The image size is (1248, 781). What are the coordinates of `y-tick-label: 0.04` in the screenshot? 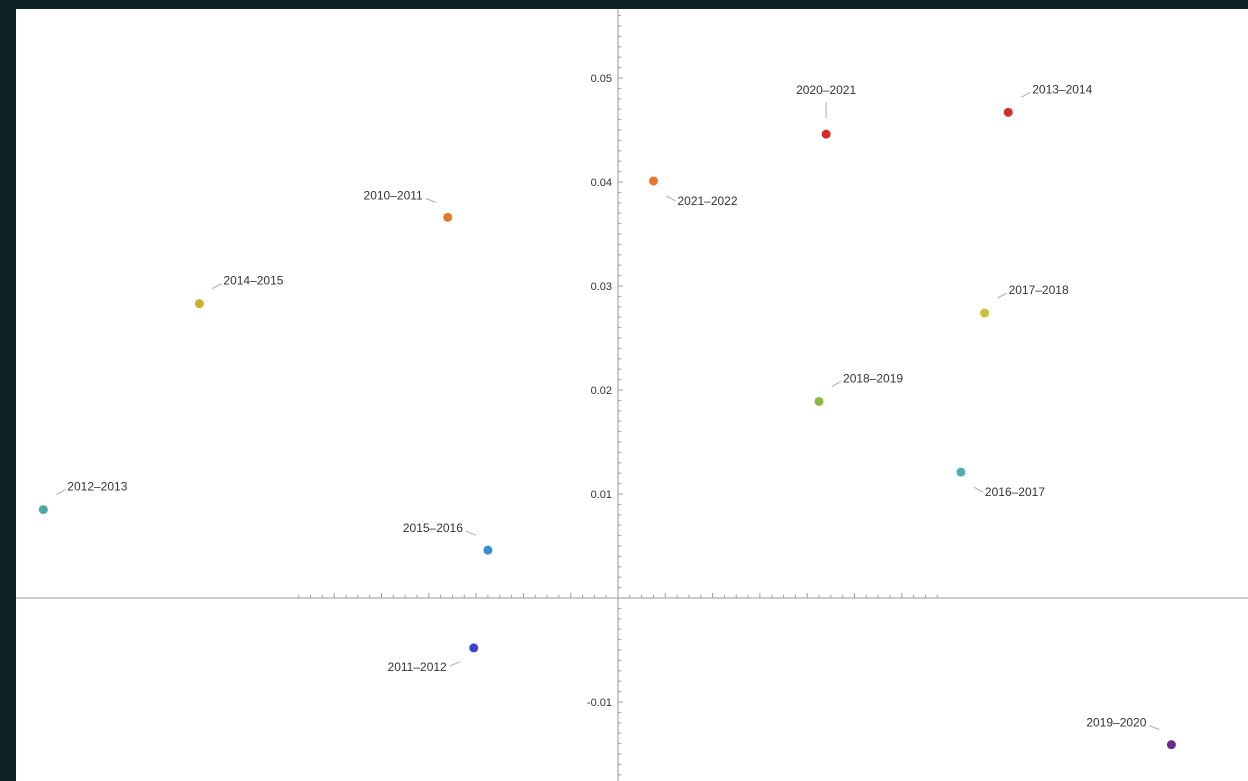 It's located at (601, 183).